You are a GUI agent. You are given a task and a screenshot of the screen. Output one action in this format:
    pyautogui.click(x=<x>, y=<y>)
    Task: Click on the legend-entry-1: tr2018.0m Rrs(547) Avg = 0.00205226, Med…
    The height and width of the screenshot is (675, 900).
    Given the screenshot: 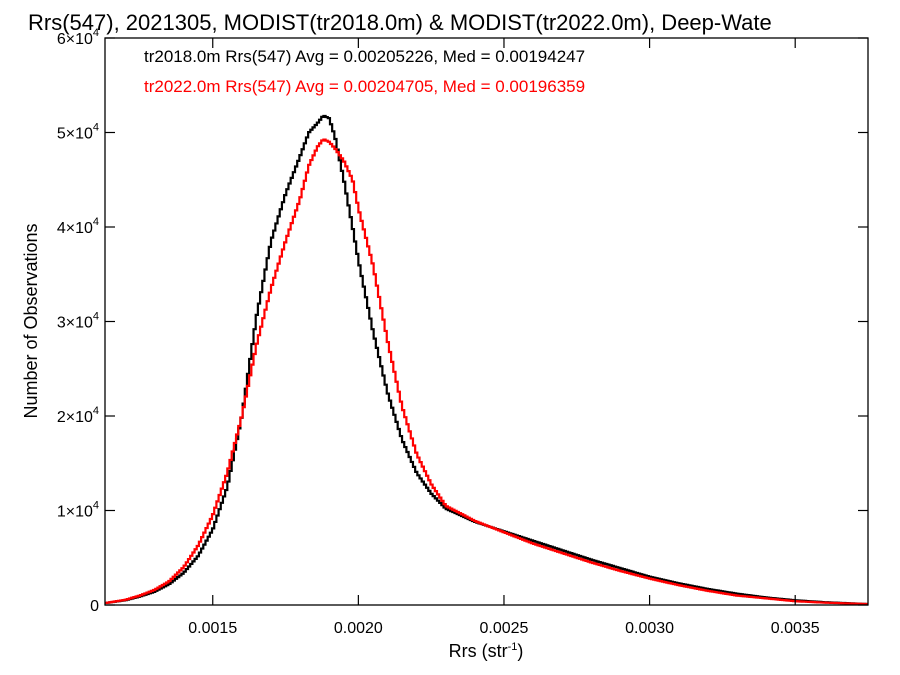 What is the action you would take?
    pyautogui.click(x=364, y=56)
    